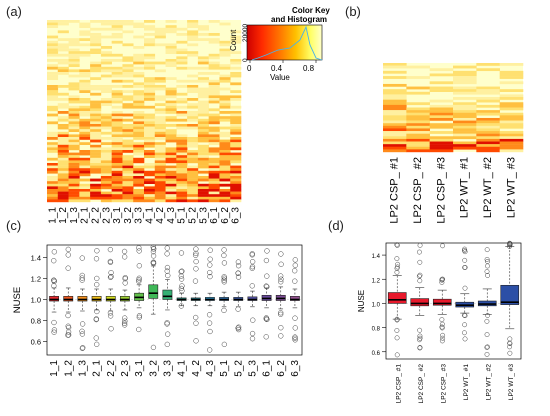 This screenshot has width=550, height=416. Describe the element at coordinates (280, 77) in the screenshot. I see `color-key-value-label: Value` at that location.